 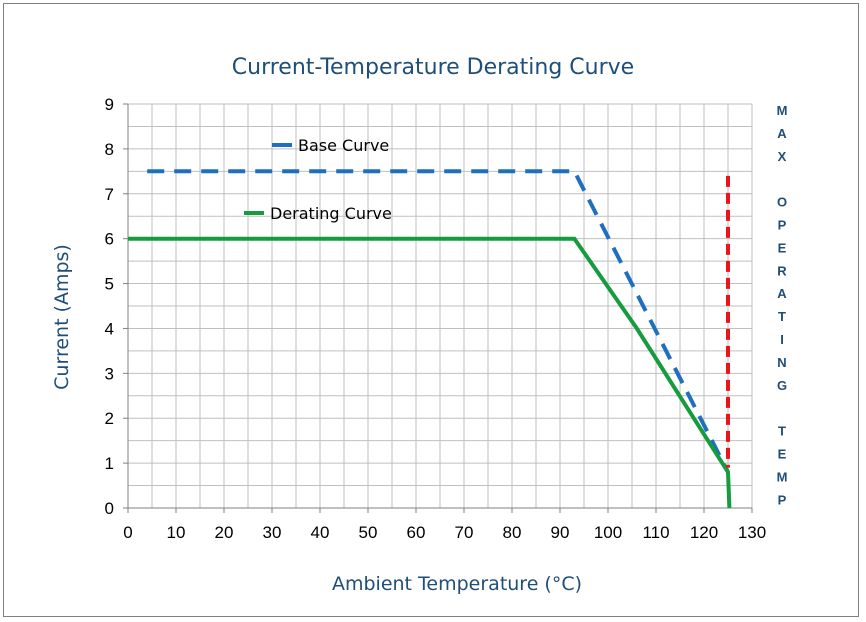 I want to click on vertical-label-letter: I, so click(x=782, y=339).